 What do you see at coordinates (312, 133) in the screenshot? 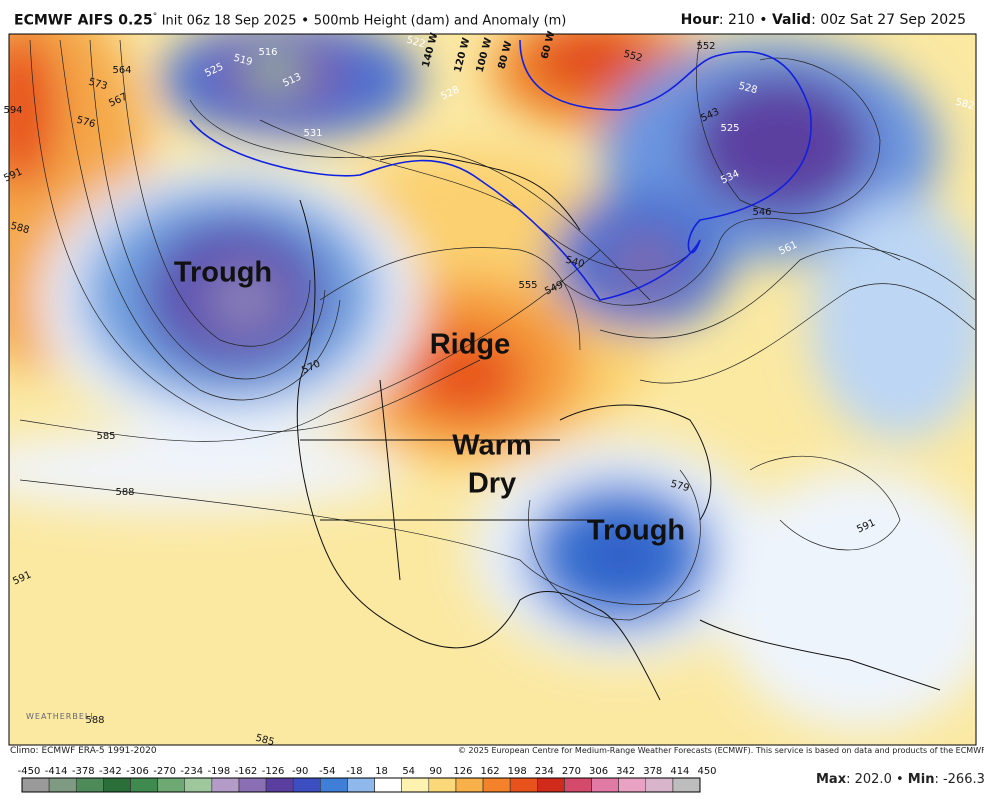
I see `contour-label: 531` at bounding box center [312, 133].